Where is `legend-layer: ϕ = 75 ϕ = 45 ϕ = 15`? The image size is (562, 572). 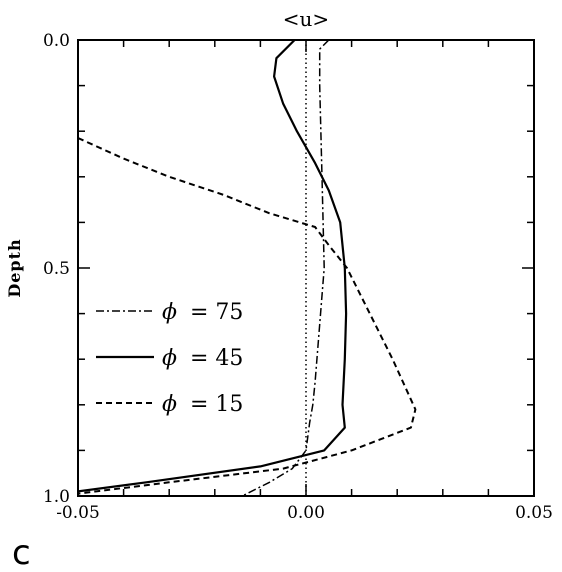 legend-layer: ϕ = 75 ϕ = 45 ϕ = 15 is located at coordinates (170, 356).